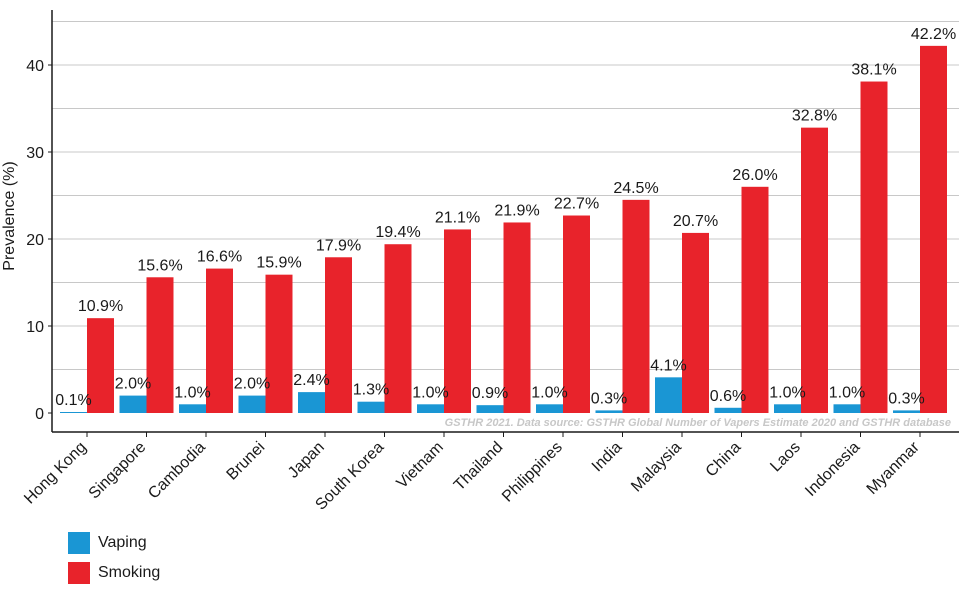 The height and width of the screenshot is (593, 970). What do you see at coordinates (246, 461) in the screenshot?
I see `x-category-label: Brunei` at bounding box center [246, 461].